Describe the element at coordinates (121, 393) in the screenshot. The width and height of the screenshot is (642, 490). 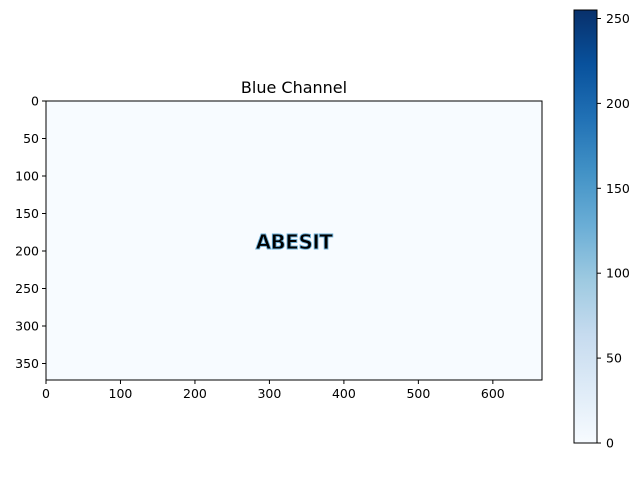
I see `x-tick-label: 100` at that location.